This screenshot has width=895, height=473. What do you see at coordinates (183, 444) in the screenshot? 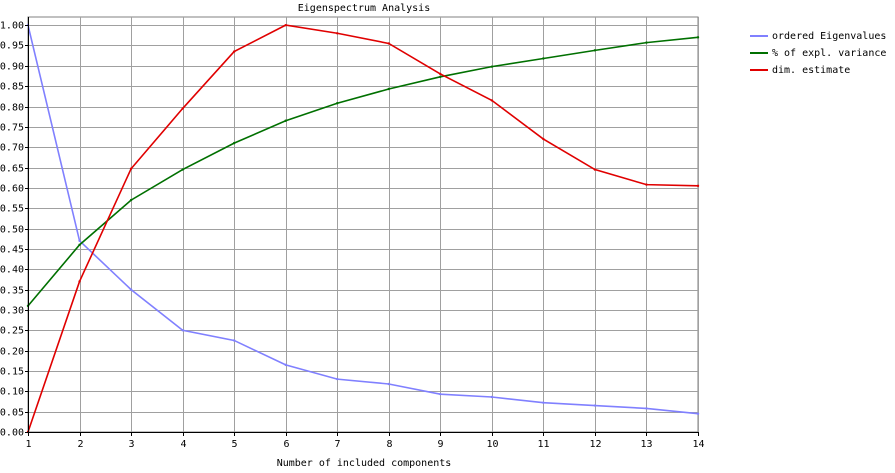
I see `x-tick-label: 4` at bounding box center [183, 444].